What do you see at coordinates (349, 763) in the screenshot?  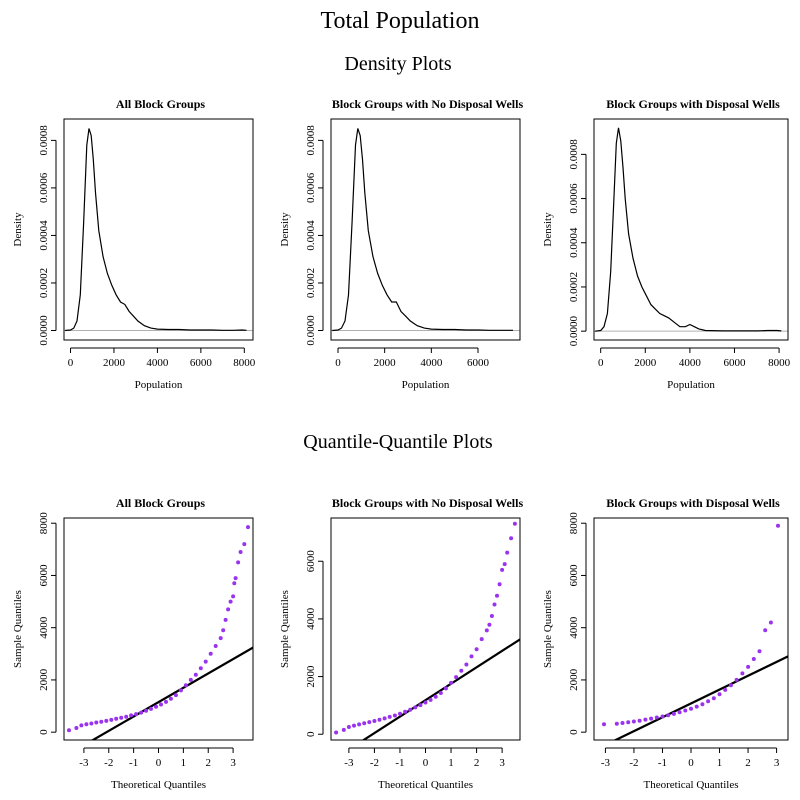 I see `x-tick-label: -3` at bounding box center [349, 763].